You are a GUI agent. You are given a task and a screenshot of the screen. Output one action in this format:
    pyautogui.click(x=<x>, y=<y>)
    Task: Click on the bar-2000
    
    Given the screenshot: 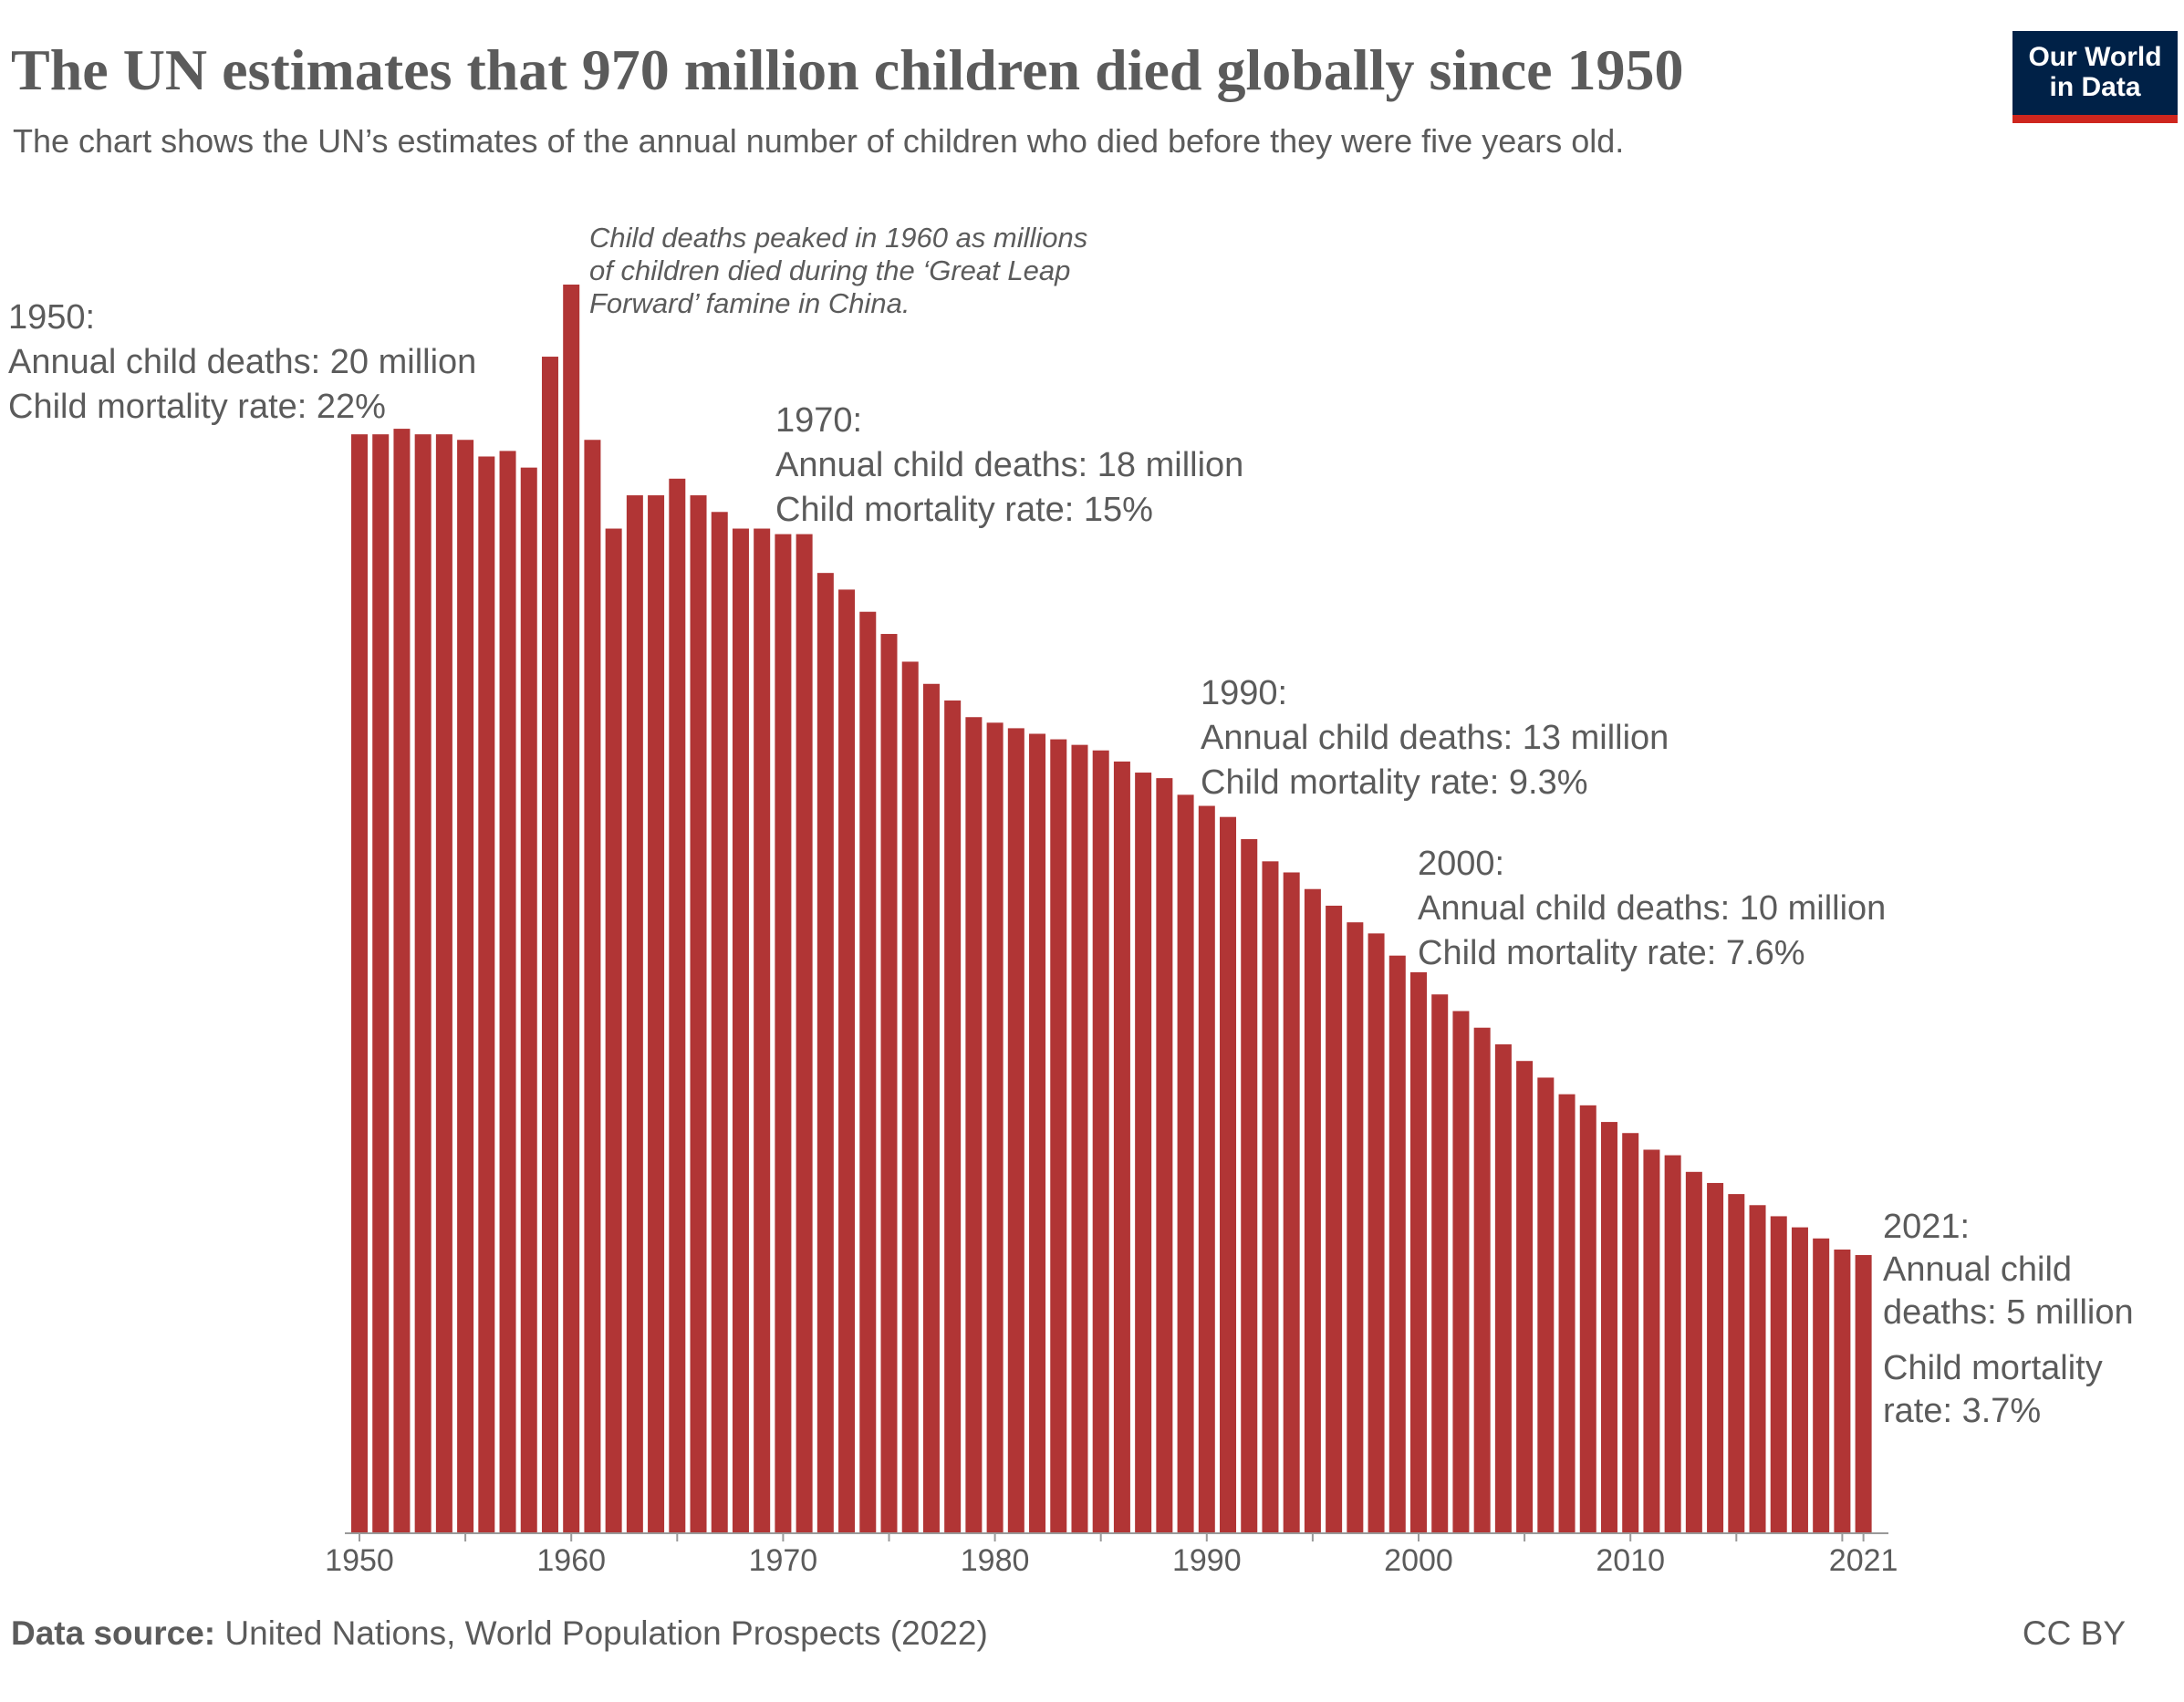 What is the action you would take?
    pyautogui.click(x=1418, y=1251)
    